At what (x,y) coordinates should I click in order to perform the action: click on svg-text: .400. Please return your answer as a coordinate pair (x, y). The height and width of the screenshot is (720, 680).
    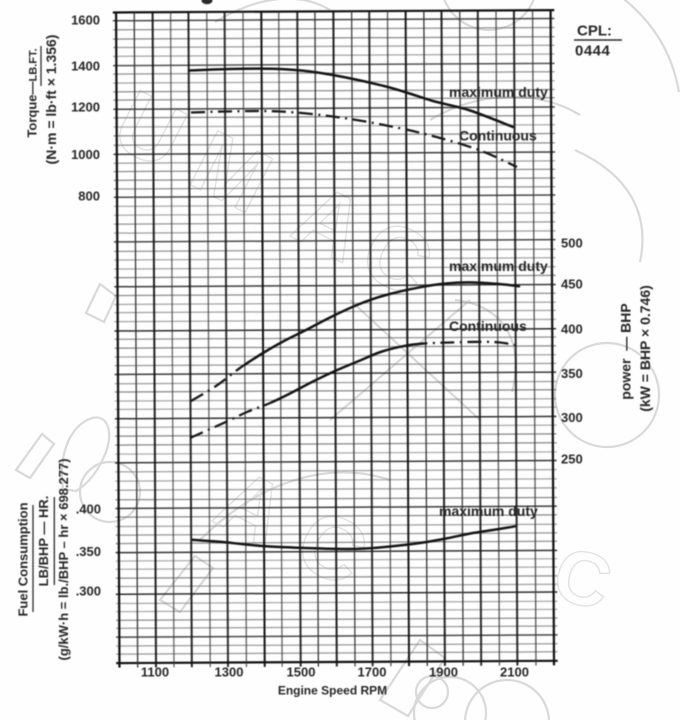
    Looking at the image, I should click on (88, 509).